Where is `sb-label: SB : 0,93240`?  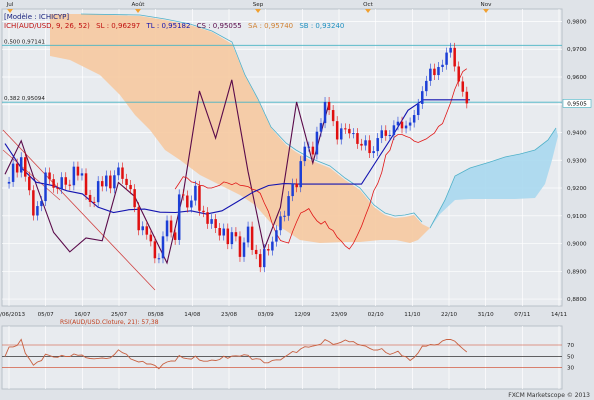
sb-label: SB : 0,93240 is located at coordinates (321, 26).